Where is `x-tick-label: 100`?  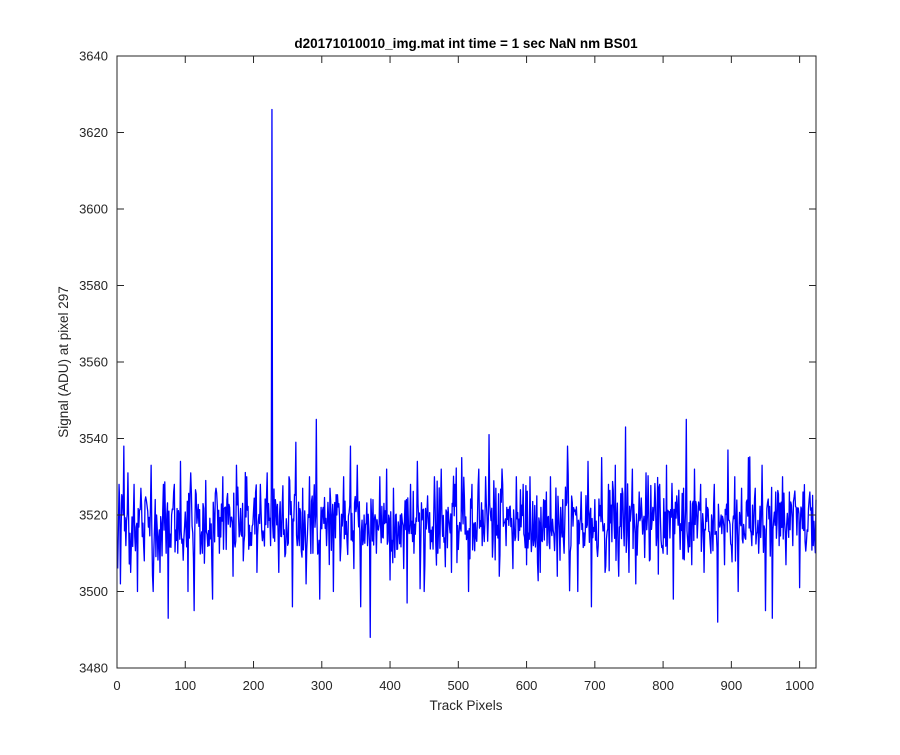 x-tick-label: 100 is located at coordinates (185, 685).